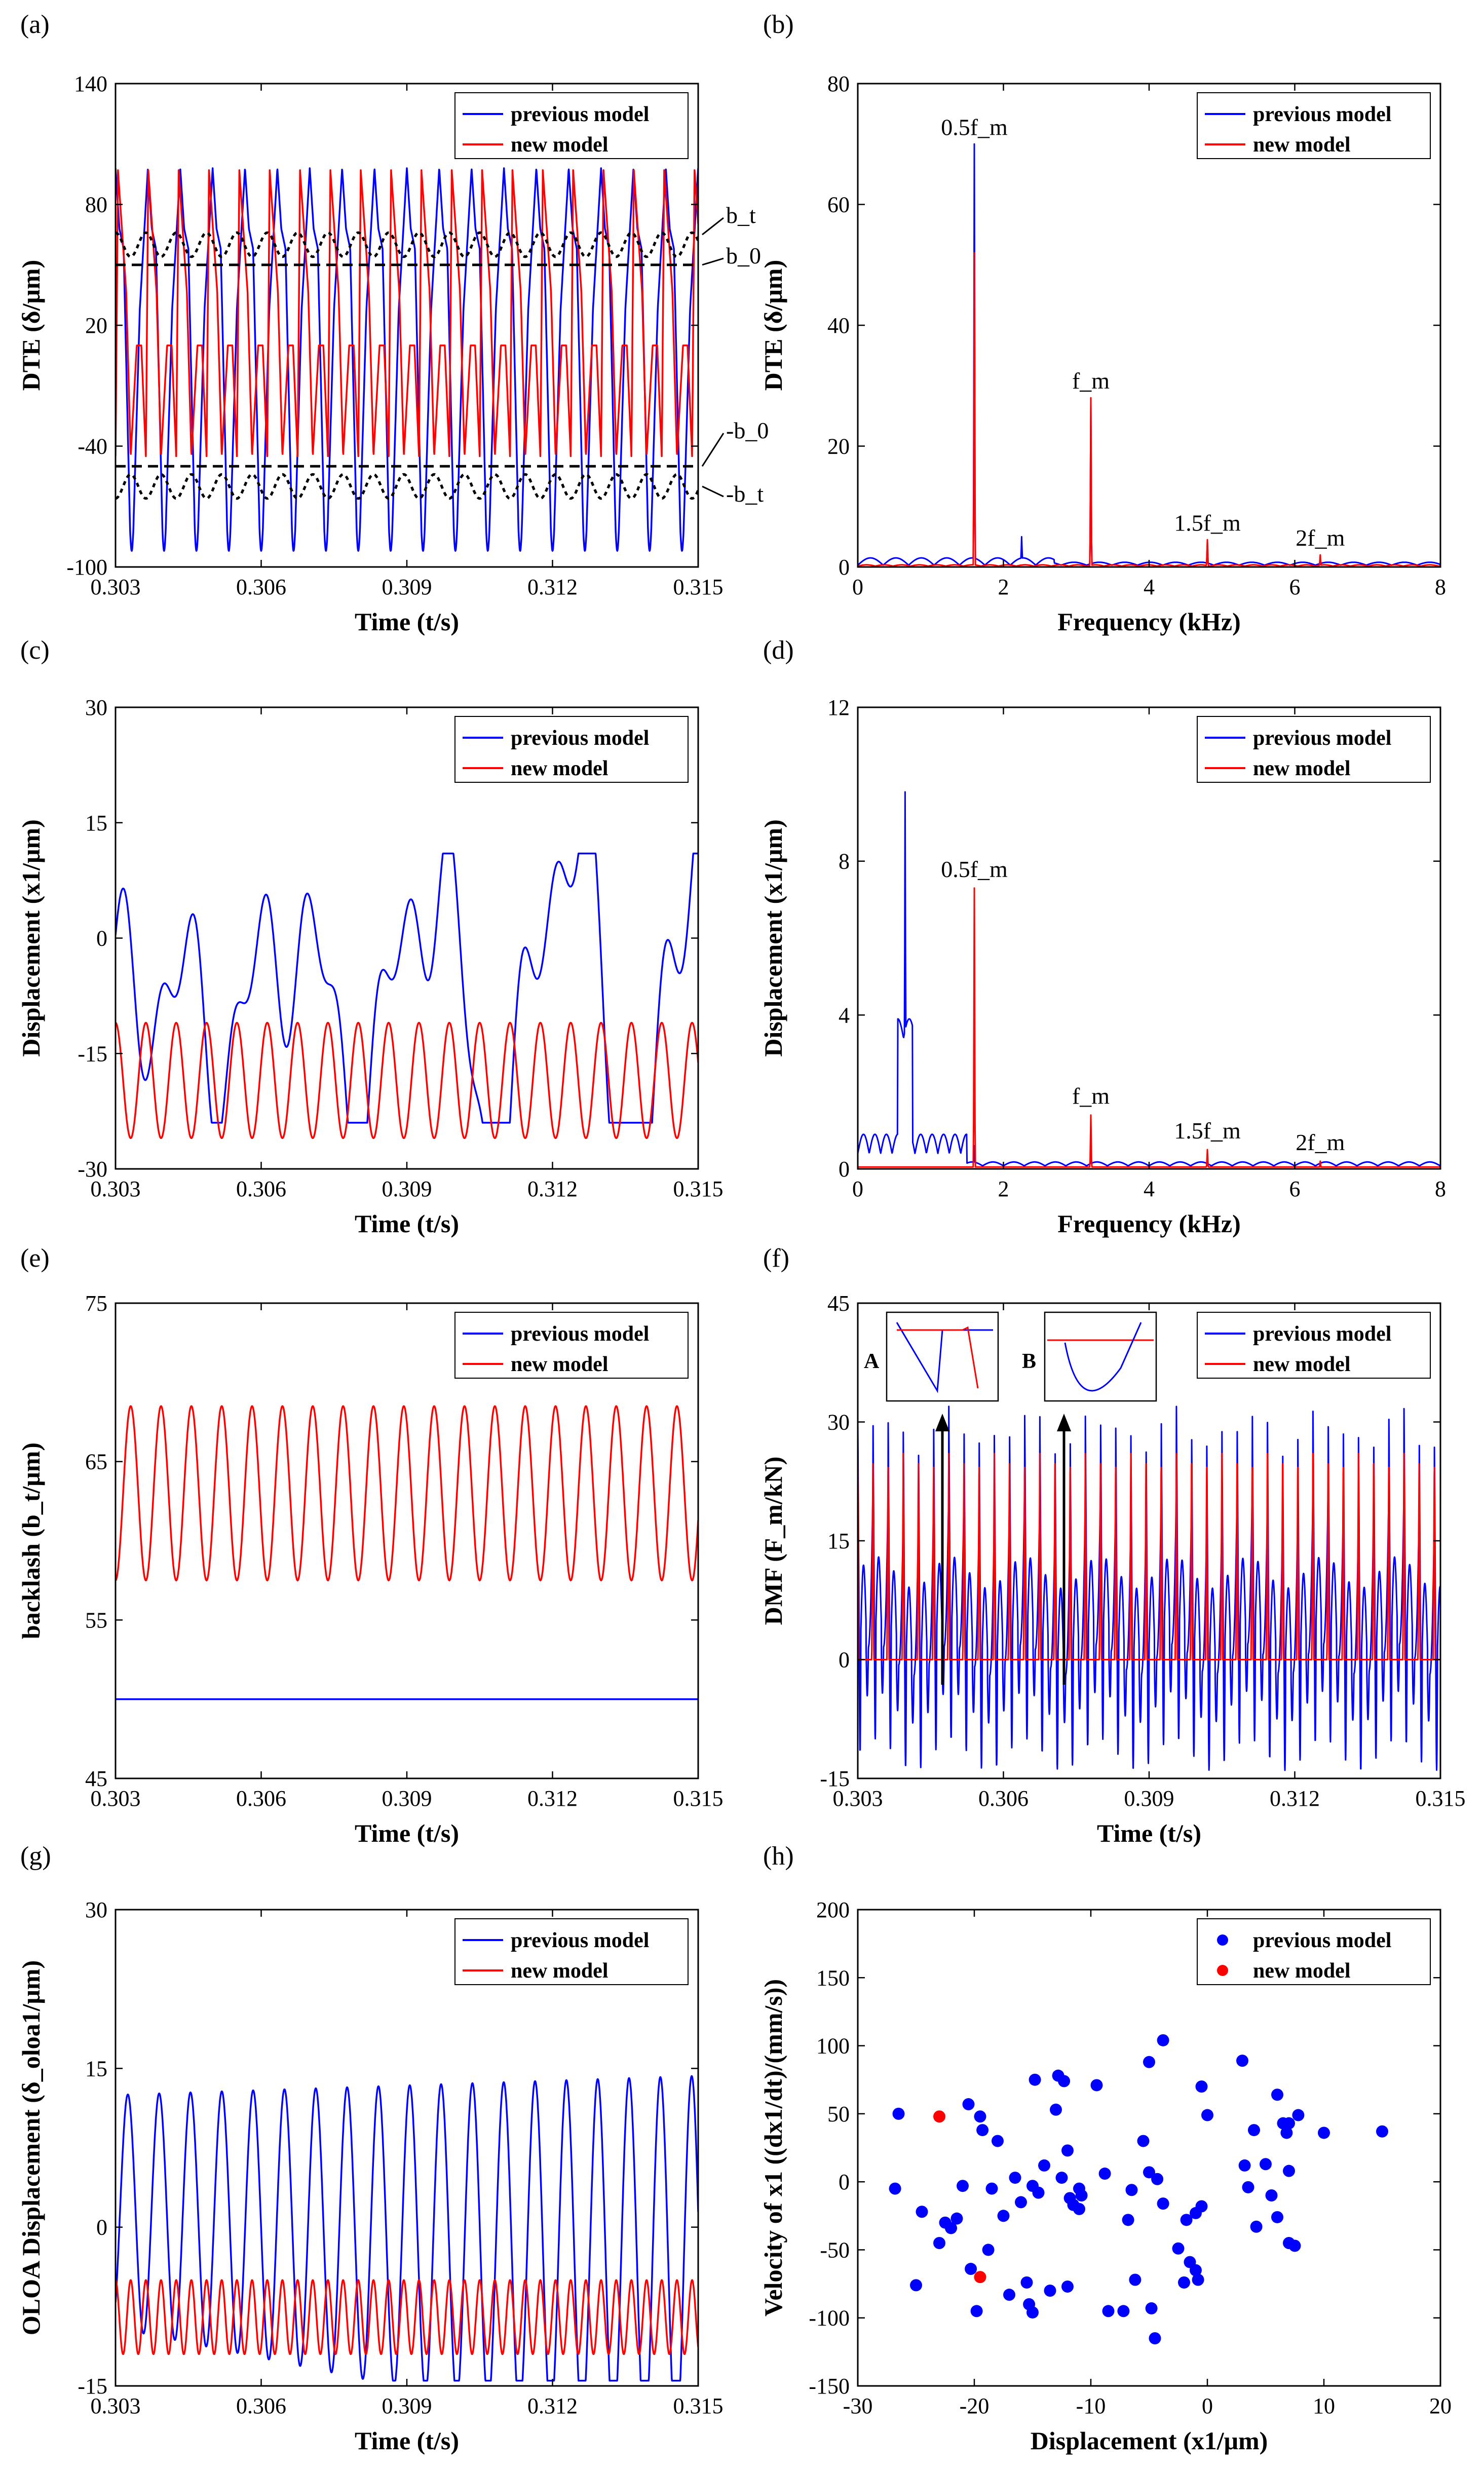  What do you see at coordinates (407, 487) in the screenshot?
I see `neg-bt-guide` at bounding box center [407, 487].